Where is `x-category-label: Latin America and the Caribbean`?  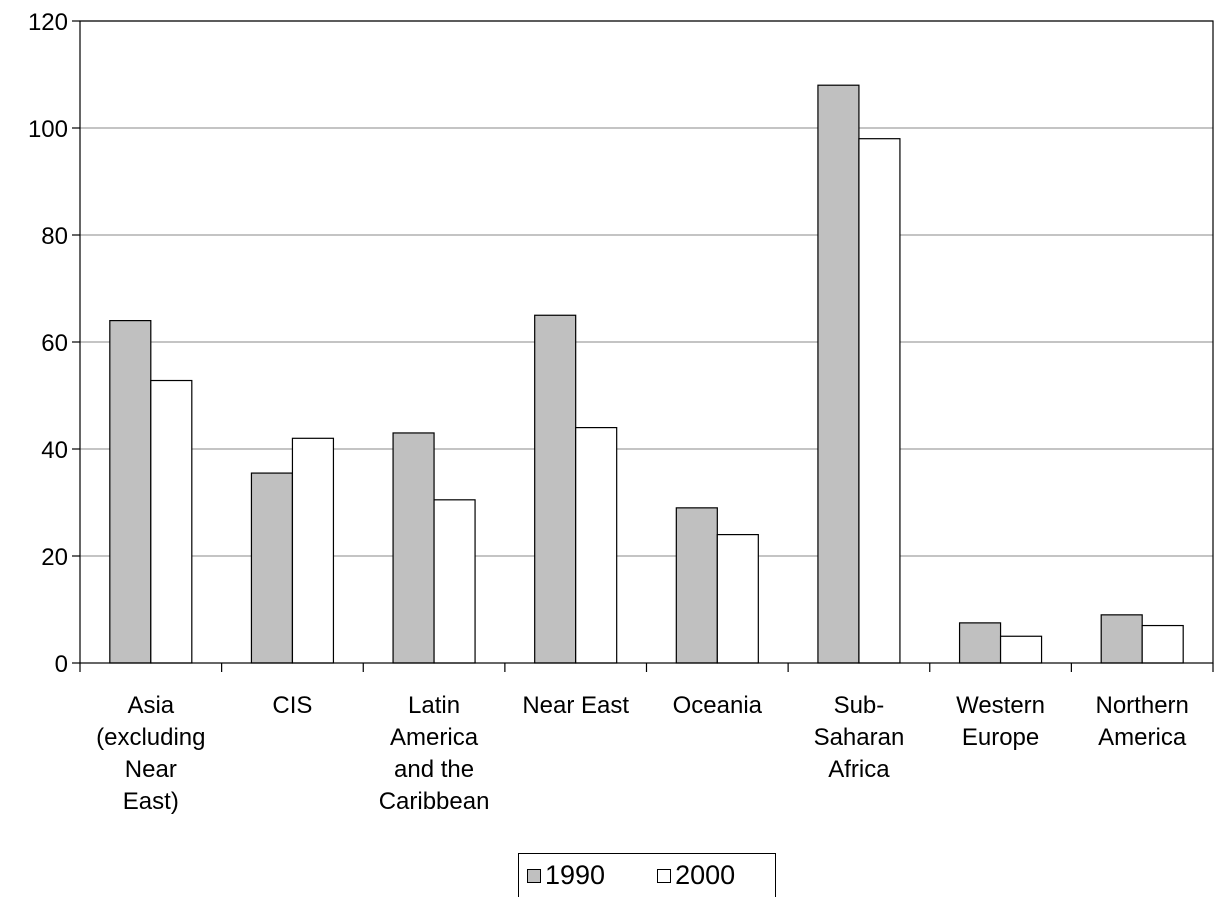 x-category-label: Latin America and the Caribbean is located at coordinates (434, 753).